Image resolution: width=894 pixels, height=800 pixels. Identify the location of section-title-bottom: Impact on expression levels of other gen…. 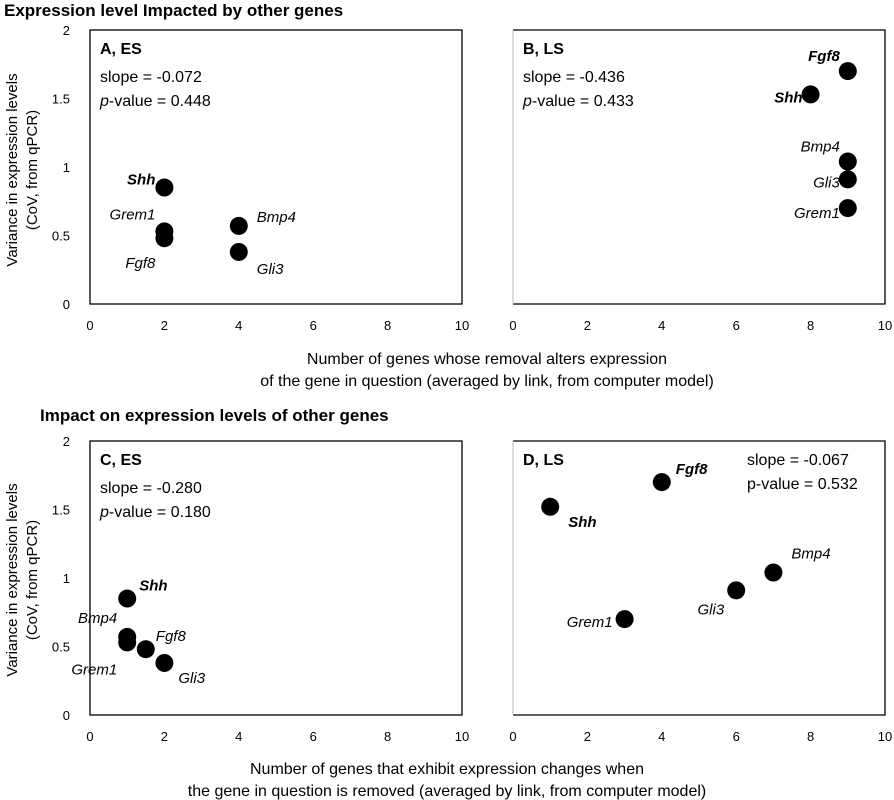
(214, 415).